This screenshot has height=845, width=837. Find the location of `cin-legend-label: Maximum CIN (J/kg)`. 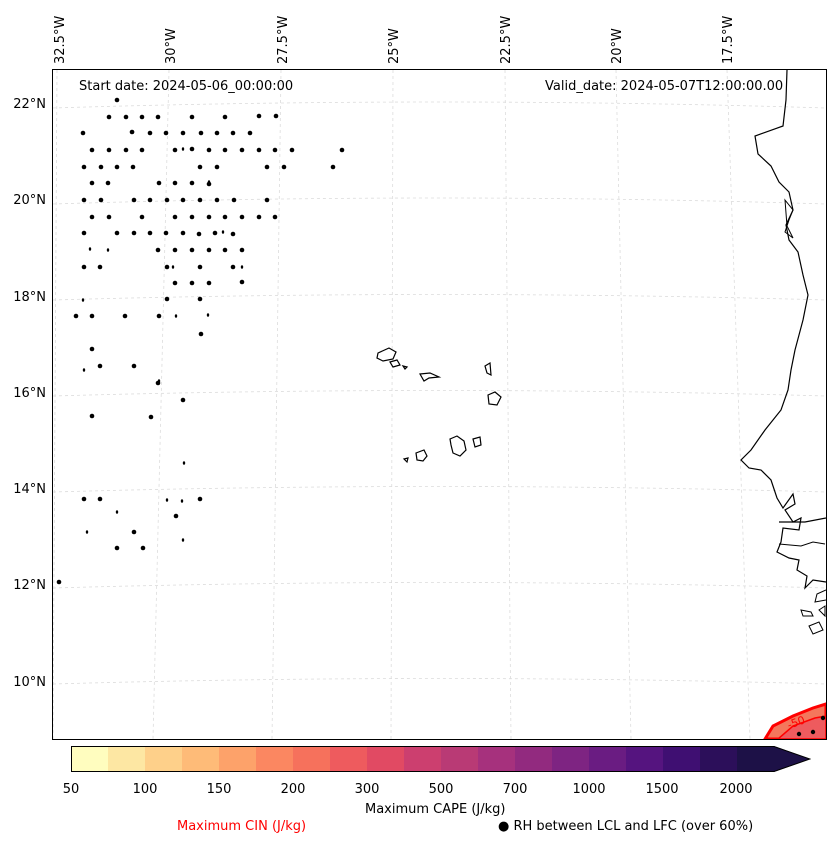

cin-legend-label: Maximum CIN (J/kg) is located at coordinates (242, 826).